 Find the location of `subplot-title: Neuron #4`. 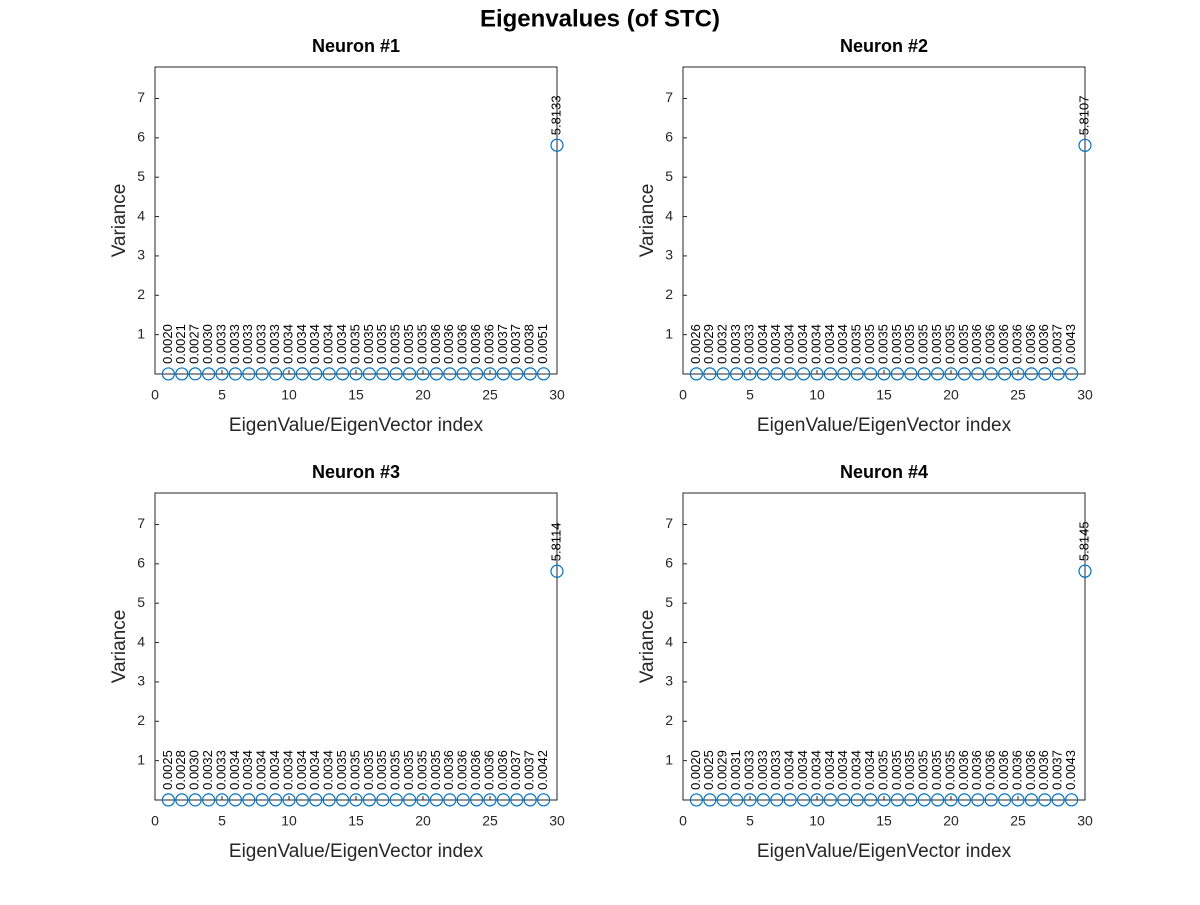

subplot-title: Neuron #4 is located at coordinates (884, 472).